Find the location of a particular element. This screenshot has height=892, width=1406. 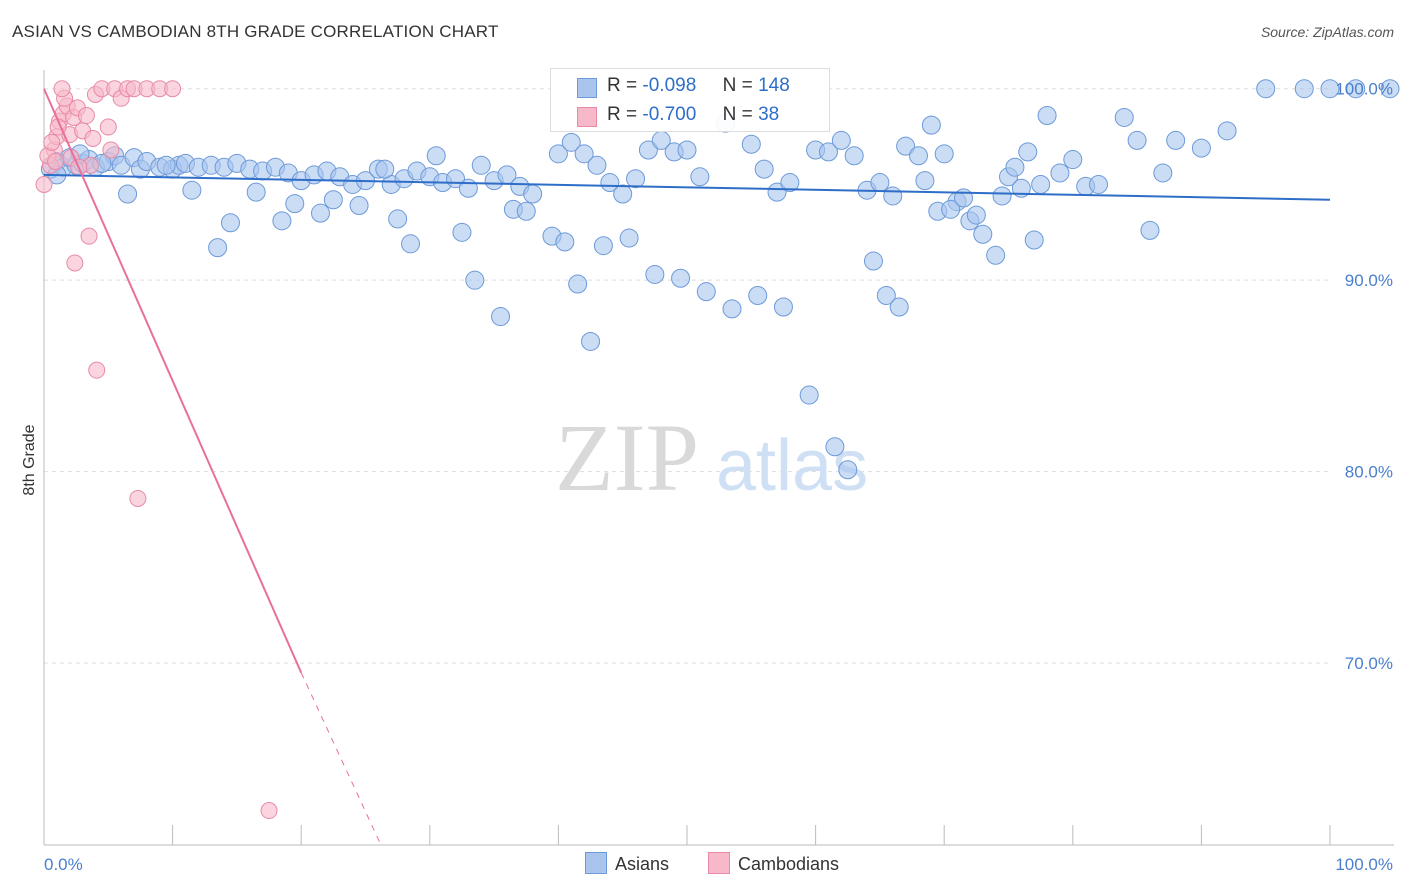

correlation-legend: R = -0.098 N = 148 R = -0.700 N = 38 is located at coordinates (690, 100).